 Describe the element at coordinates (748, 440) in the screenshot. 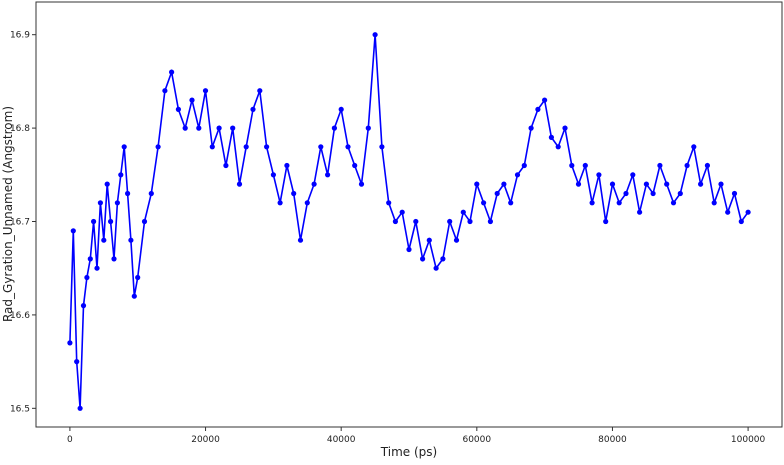

I see `x-tick-label: 100000` at that location.